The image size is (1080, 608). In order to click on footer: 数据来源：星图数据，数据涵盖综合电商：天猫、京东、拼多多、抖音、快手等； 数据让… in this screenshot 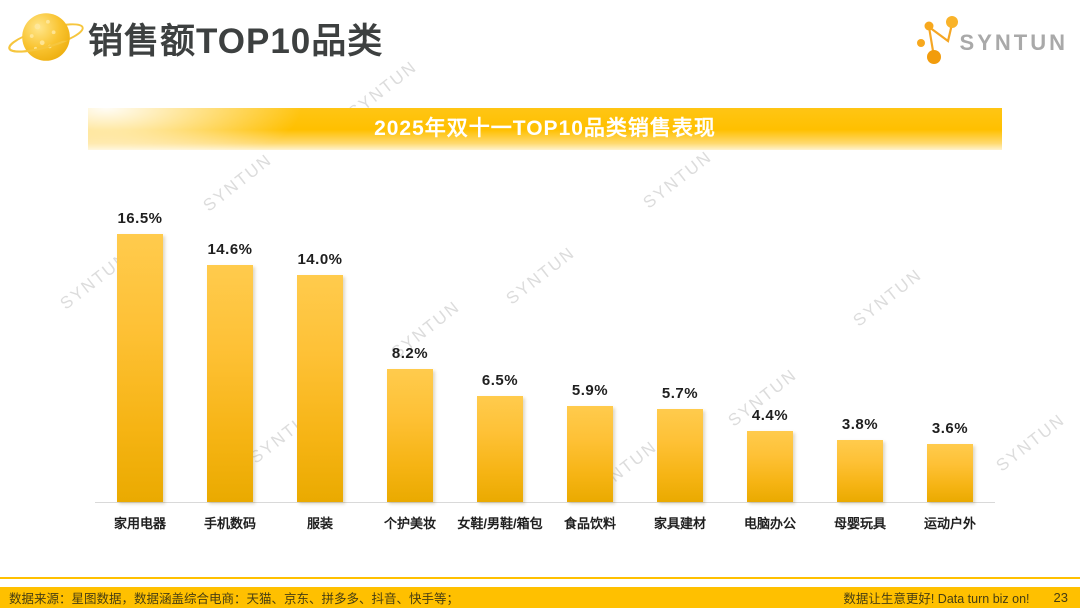, I will do `click(540, 597)`.